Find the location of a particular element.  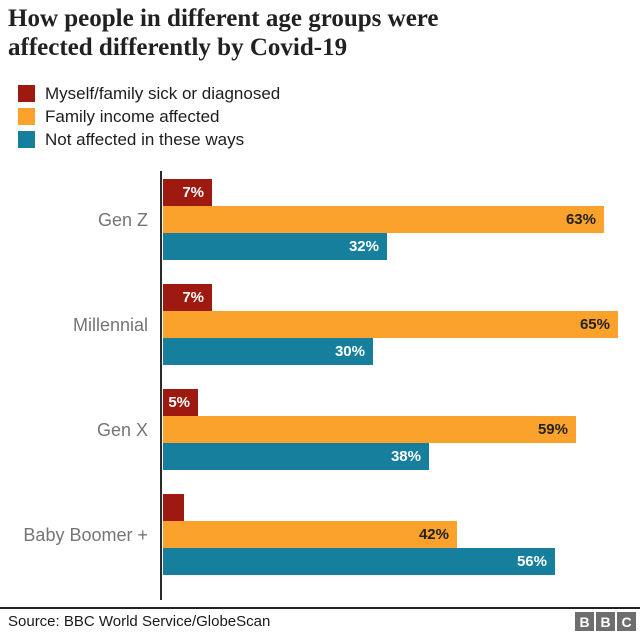

bar-gen-x-series-0: 5% is located at coordinates (180, 402).